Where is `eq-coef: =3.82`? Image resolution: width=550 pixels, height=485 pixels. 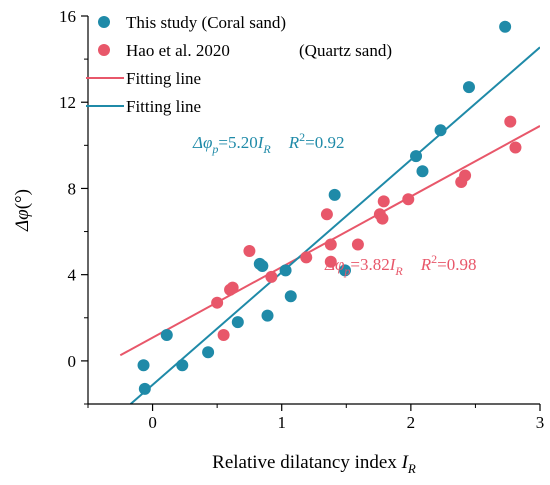
eq-coef: =3.82 is located at coordinates (369, 264).